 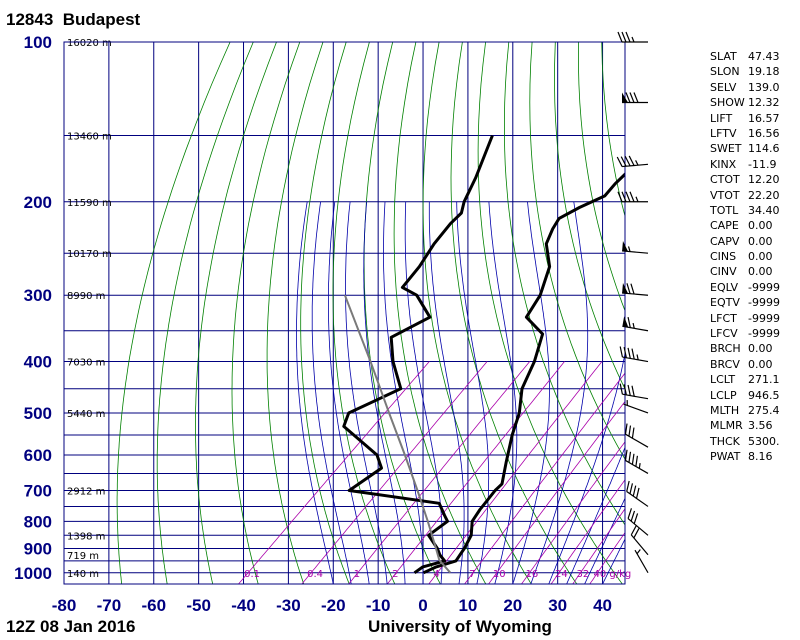 I want to click on index-value: 47.43, so click(x=764, y=56).